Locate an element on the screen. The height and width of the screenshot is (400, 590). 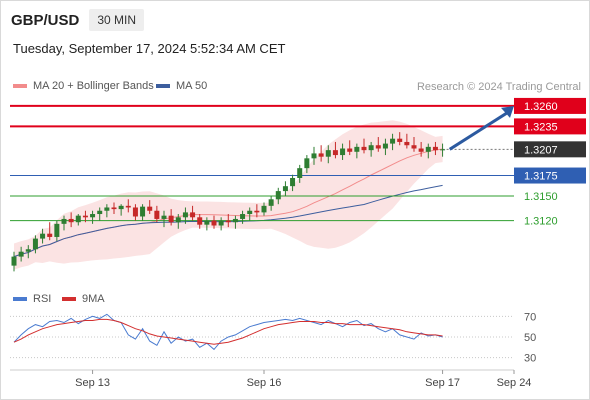
level-tag-1.3235 is located at coordinates (550, 126).